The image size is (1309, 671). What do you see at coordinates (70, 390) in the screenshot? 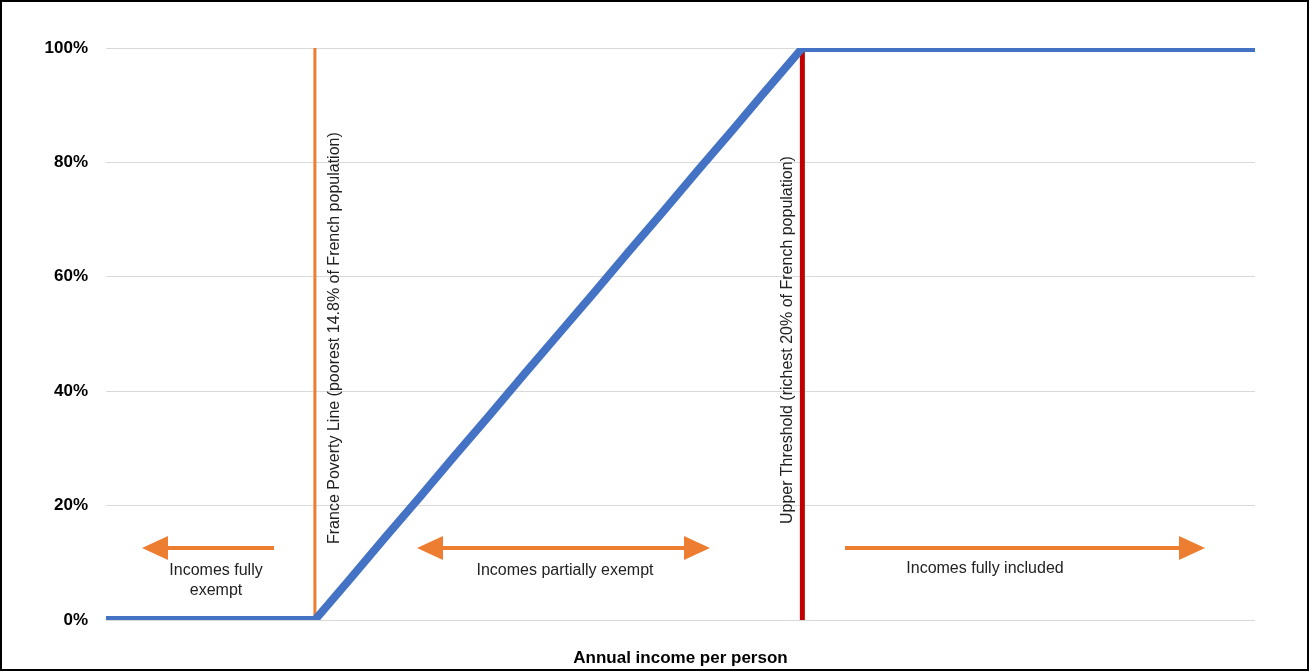
I see `y-tick-label: 40%` at bounding box center [70, 390].